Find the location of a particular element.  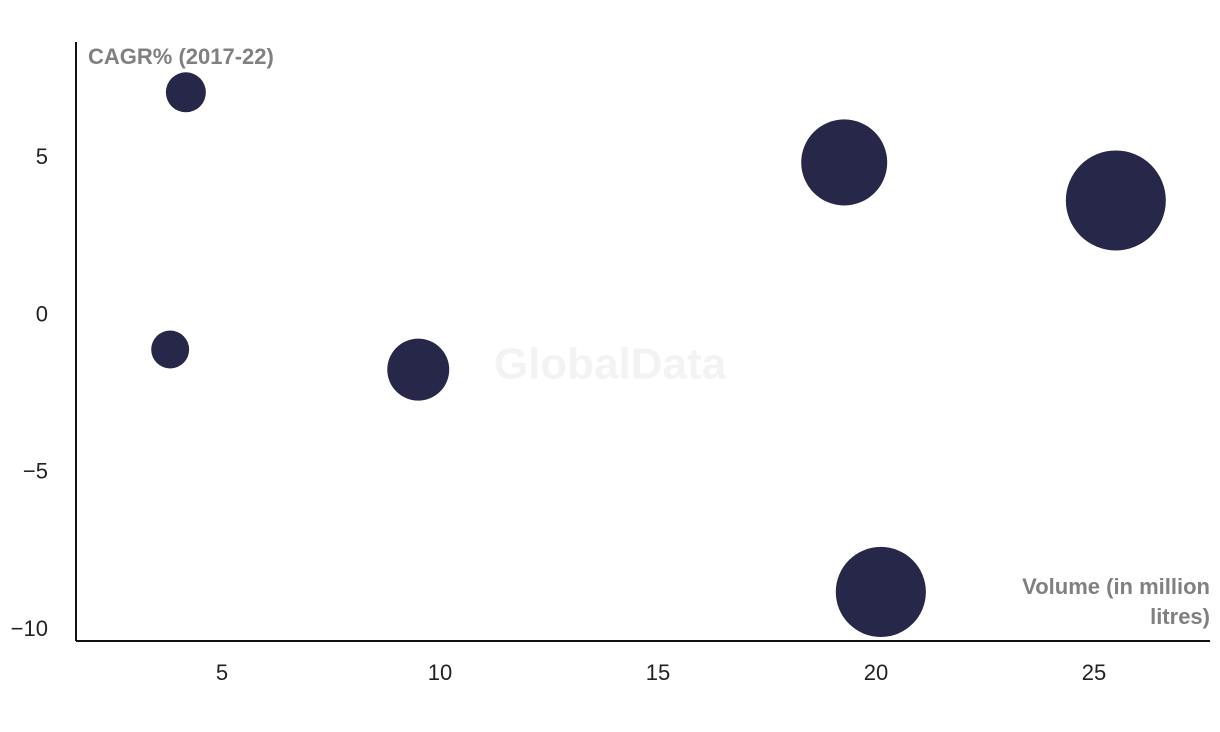

watermark: GlobalData is located at coordinates (610, 364).